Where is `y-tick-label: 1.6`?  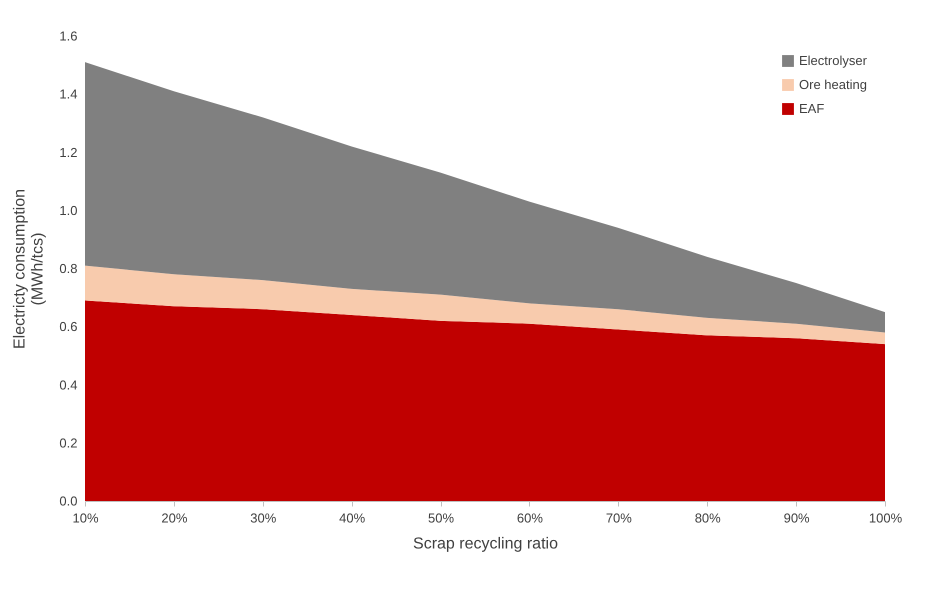 y-tick-label: 1.6 is located at coordinates (68, 36).